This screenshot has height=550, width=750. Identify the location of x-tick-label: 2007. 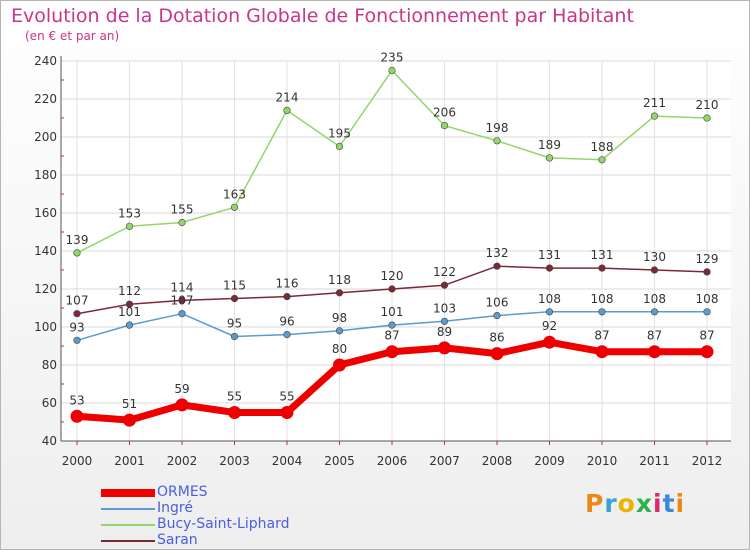
(444, 461).